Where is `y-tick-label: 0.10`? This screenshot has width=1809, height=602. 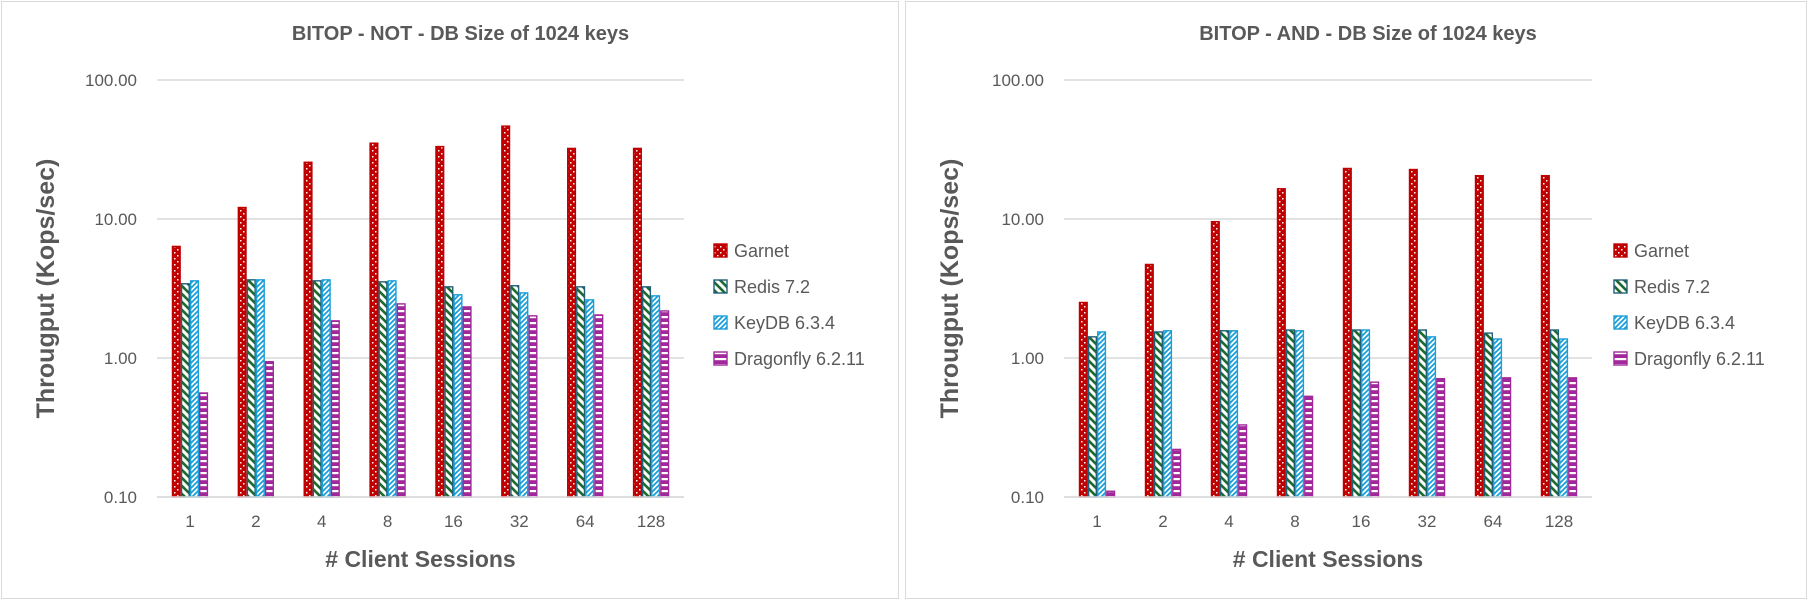 y-tick-label: 0.10 is located at coordinates (120, 497).